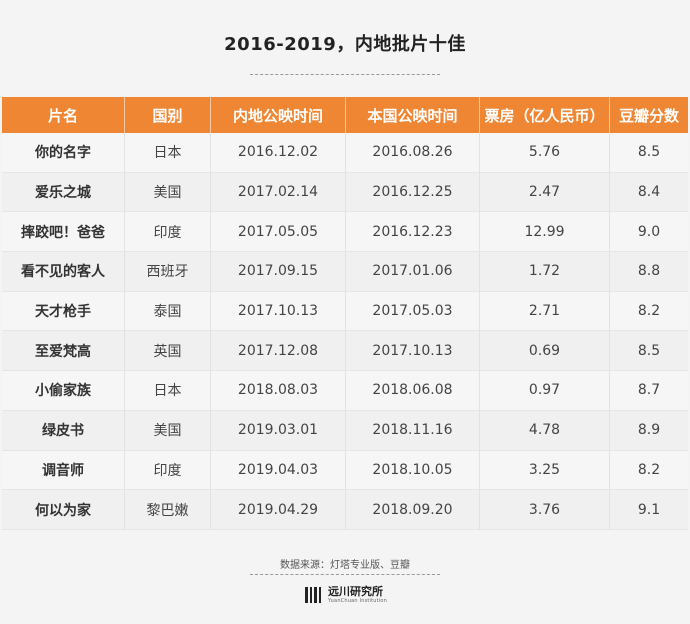 The image size is (690, 624). I want to click on table-row: 小偷家族 日本 2018.08.03 2018.06.08 0.97 8.7, so click(345, 391).